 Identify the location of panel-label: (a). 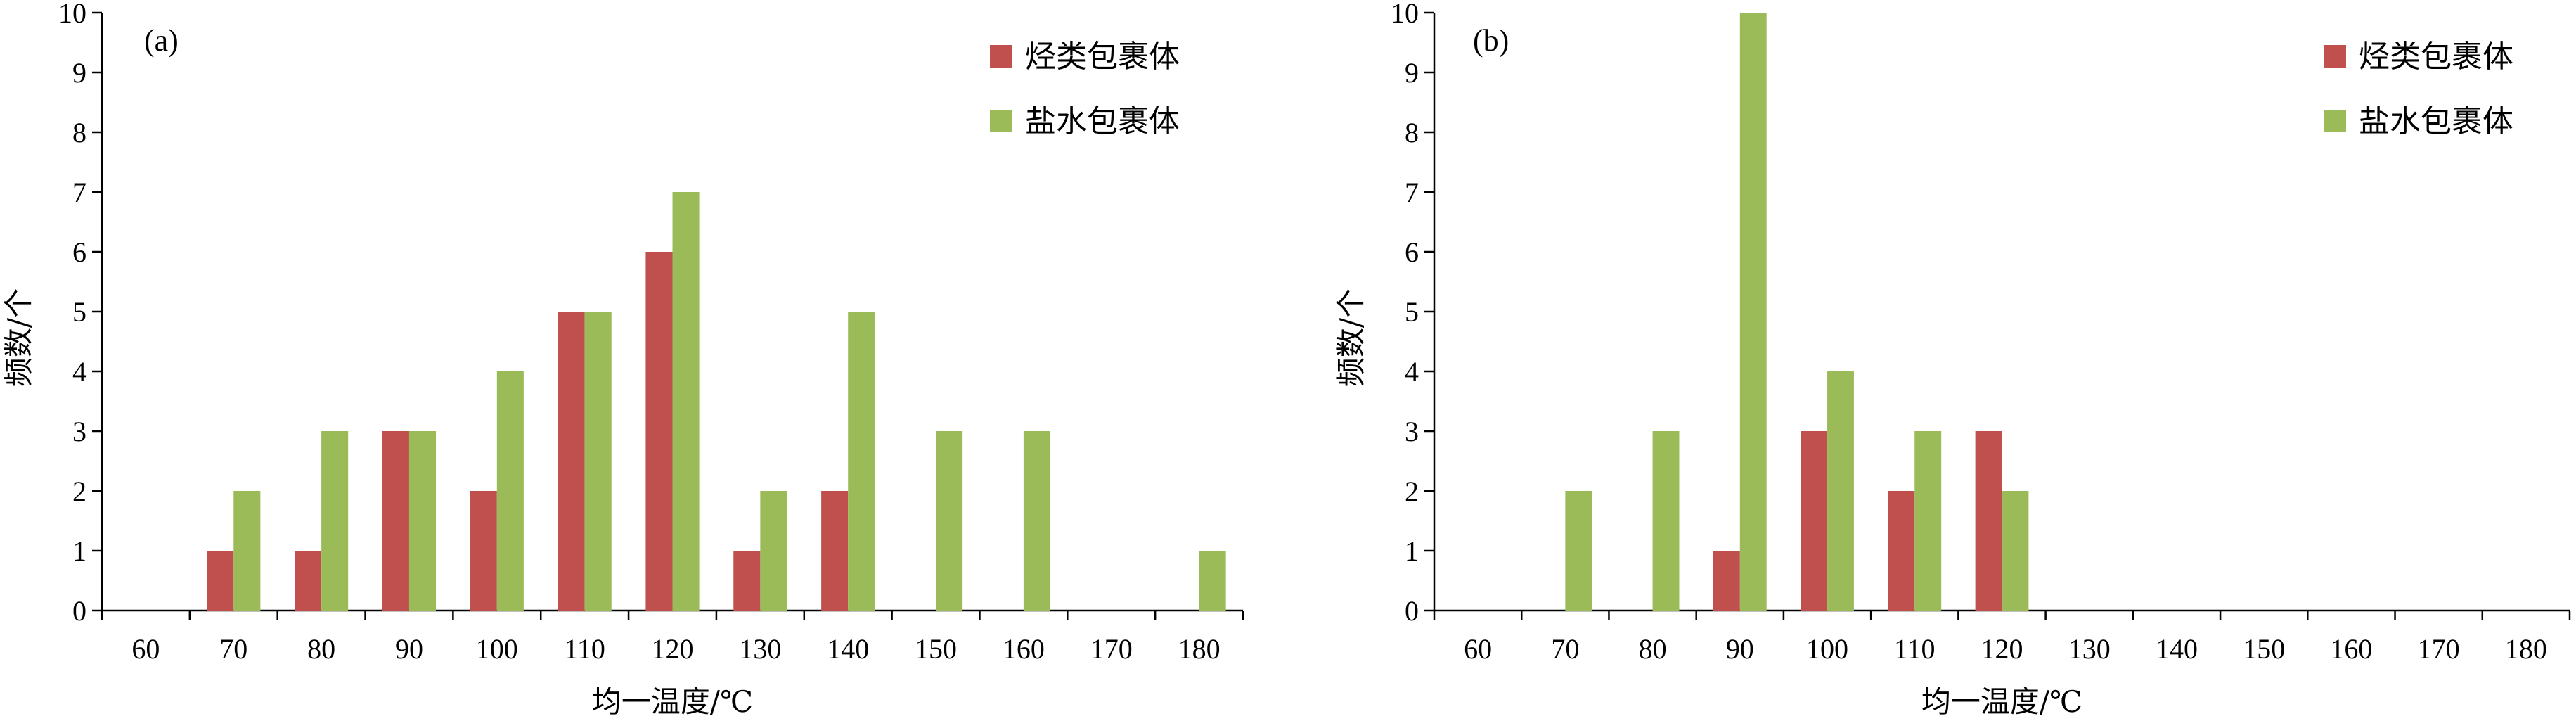
(161, 40).